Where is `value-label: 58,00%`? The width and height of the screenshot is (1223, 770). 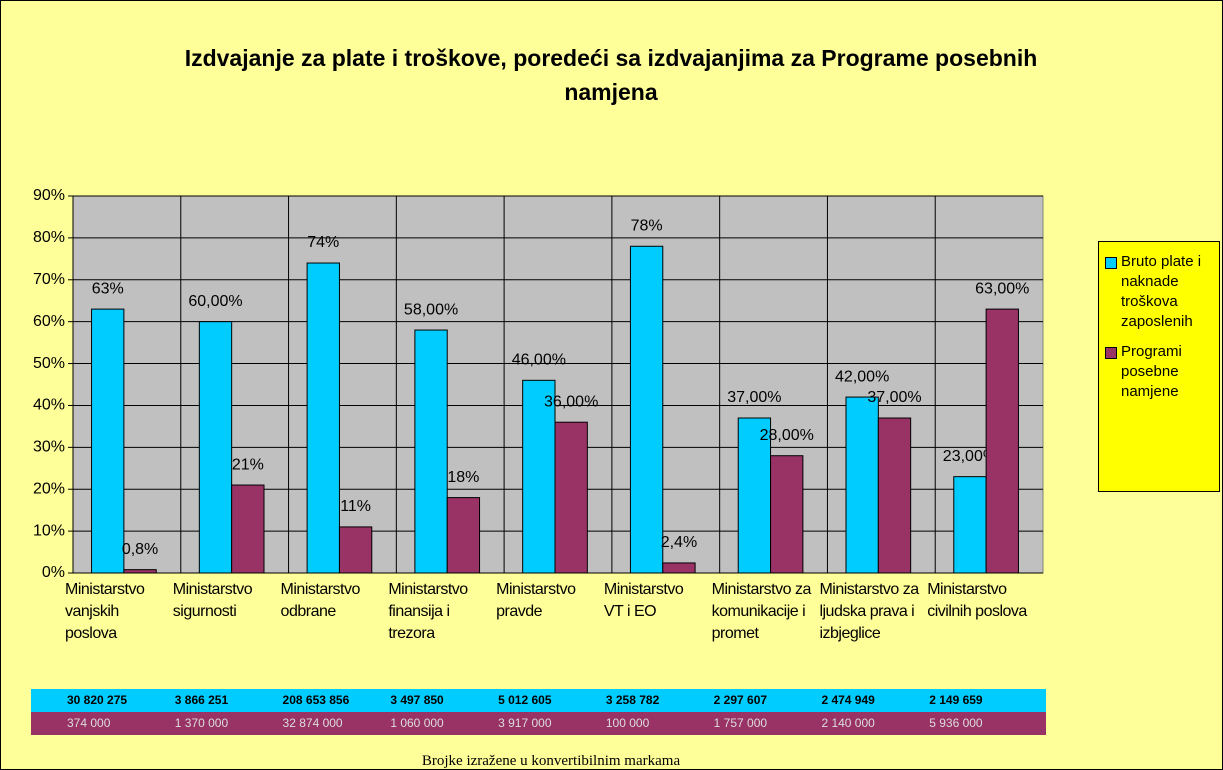 value-label: 58,00% is located at coordinates (431, 309).